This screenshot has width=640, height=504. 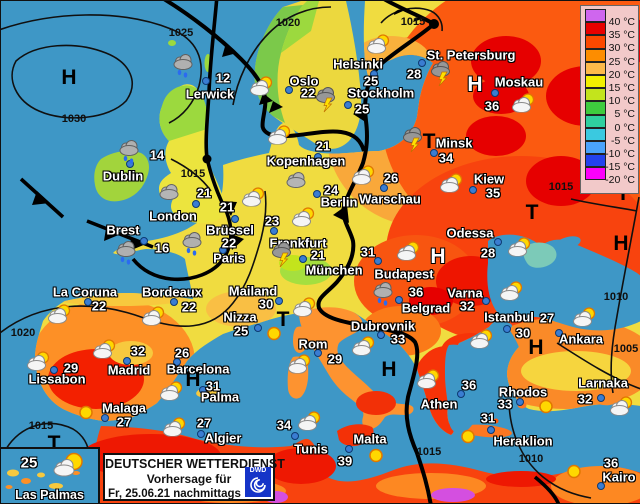 What do you see at coordinates (381, 93) in the screenshot?
I see `city-label-stockholm: Stockholm` at bounding box center [381, 93].